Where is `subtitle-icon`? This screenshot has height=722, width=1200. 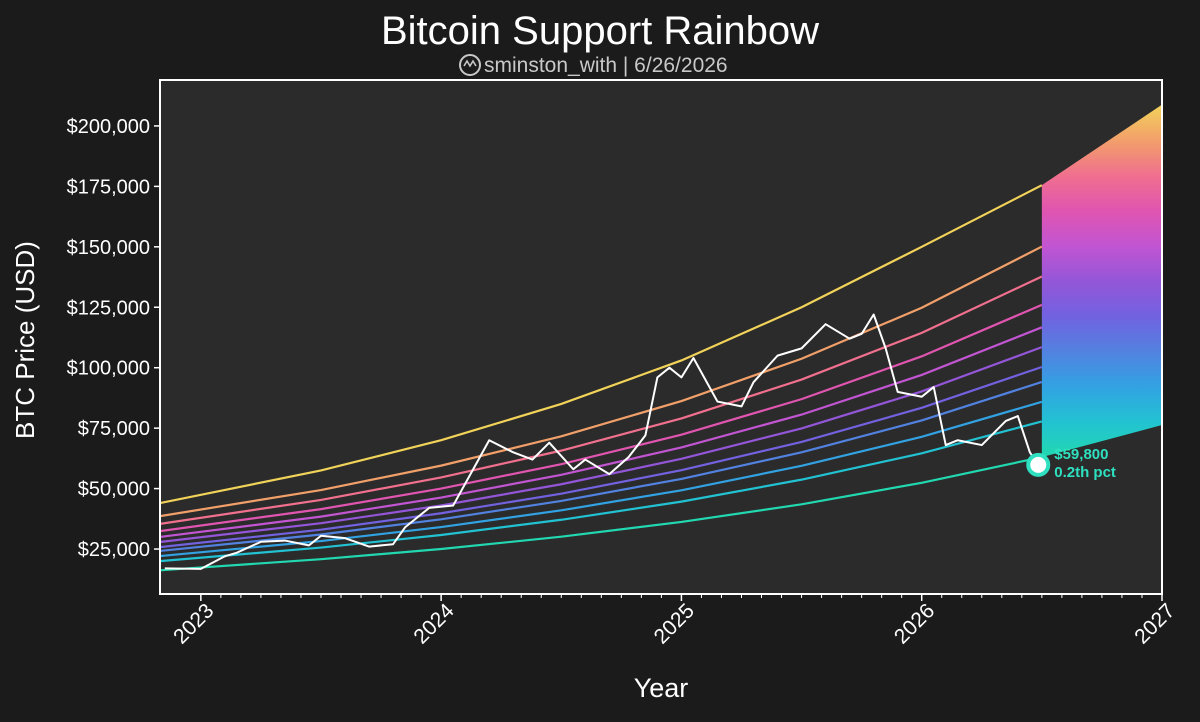
subtitle-icon is located at coordinates (470, 65).